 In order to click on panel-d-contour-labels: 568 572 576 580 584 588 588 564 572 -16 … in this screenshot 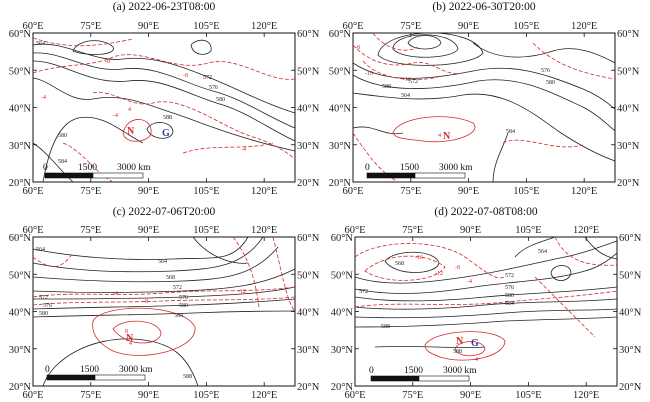, I will do `click(453, 306)`.